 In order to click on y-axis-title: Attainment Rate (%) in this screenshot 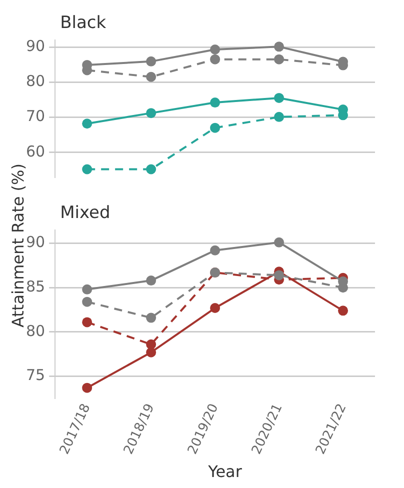, I will do `click(18, 246)`.